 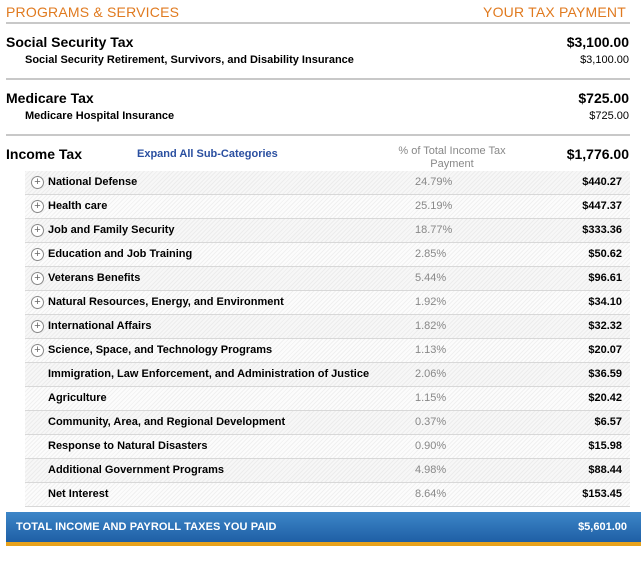 What do you see at coordinates (327, 327) in the screenshot?
I see `table-row: + International Affairs 1.82% $32.32` at bounding box center [327, 327].